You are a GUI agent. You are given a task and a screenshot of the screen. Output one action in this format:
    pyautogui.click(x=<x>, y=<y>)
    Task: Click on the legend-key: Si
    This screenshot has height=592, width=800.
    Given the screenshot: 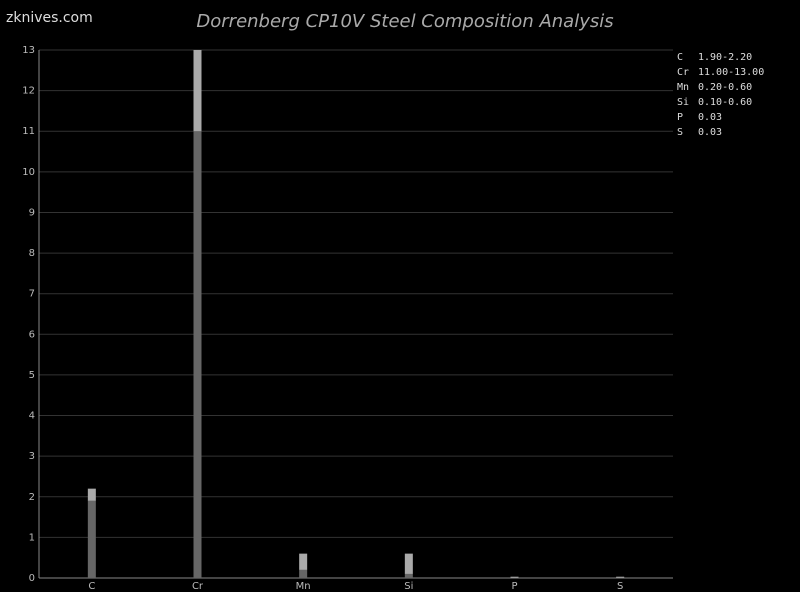 What is the action you would take?
    pyautogui.click(x=683, y=102)
    